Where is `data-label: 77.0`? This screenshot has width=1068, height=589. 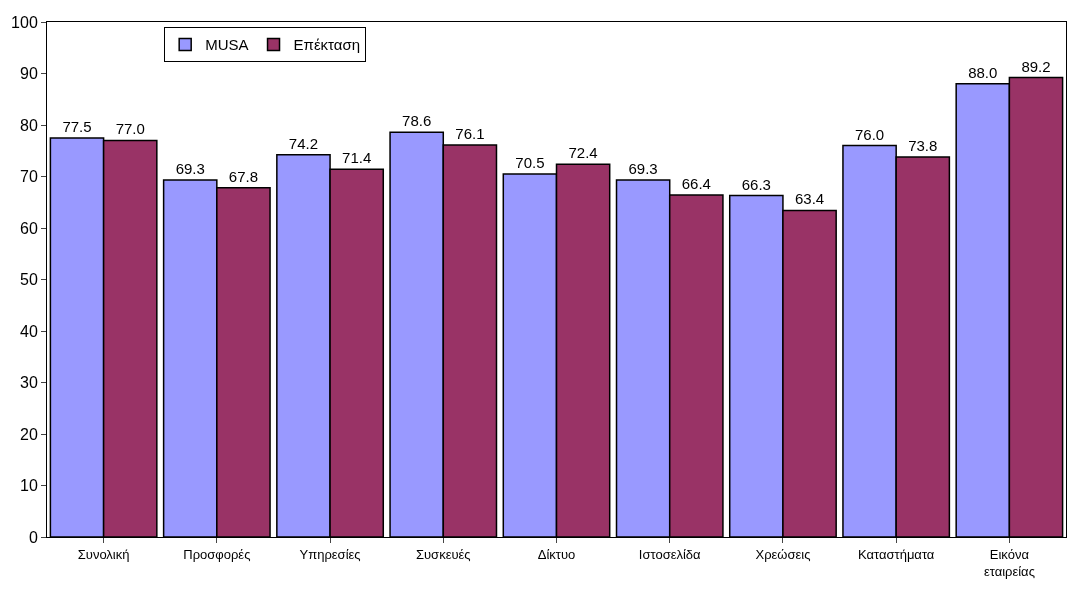
data-label: 77.0 is located at coordinates (130, 129).